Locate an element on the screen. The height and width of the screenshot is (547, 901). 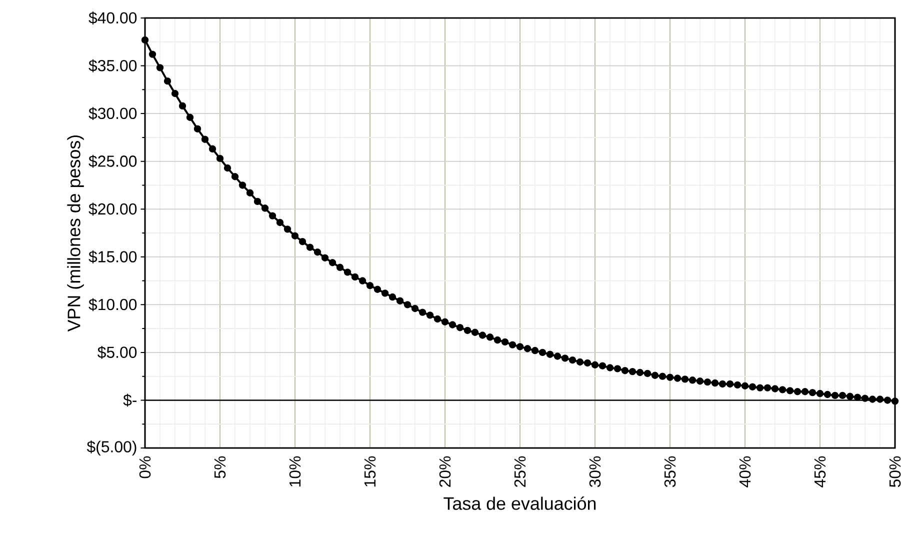
x-tick-label: 0% is located at coordinates (145, 467).